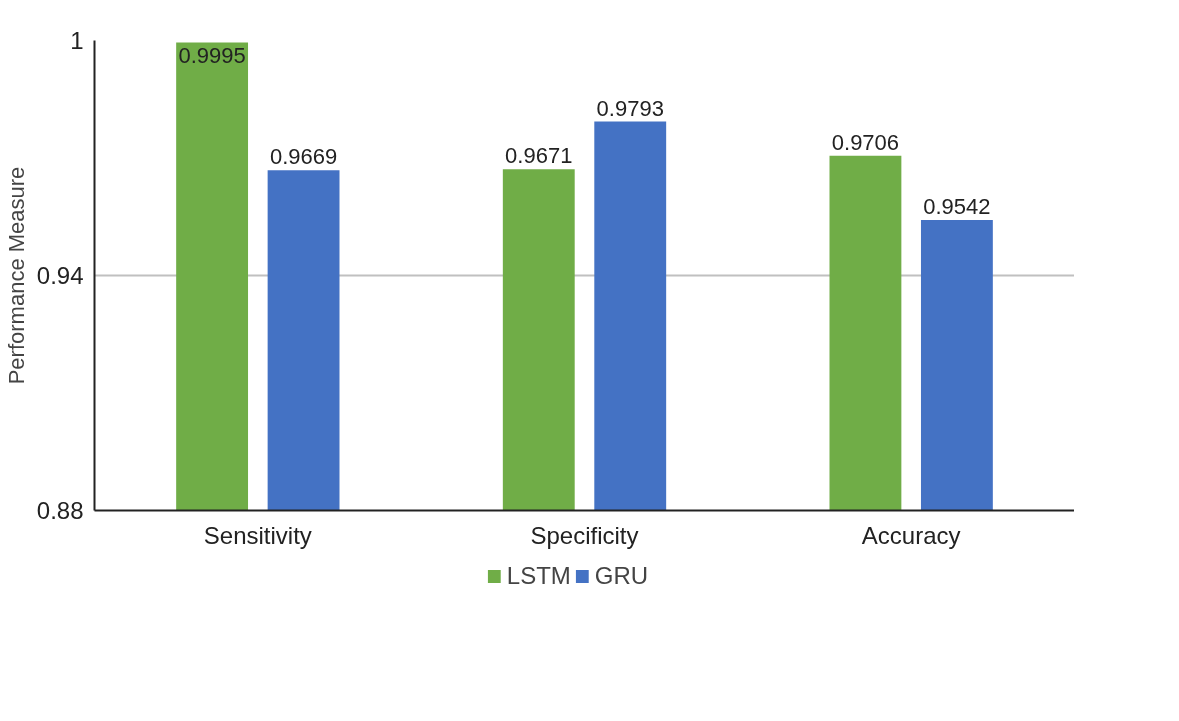  What do you see at coordinates (212, 56) in the screenshot?
I see `data-label: 0.9995` at bounding box center [212, 56].